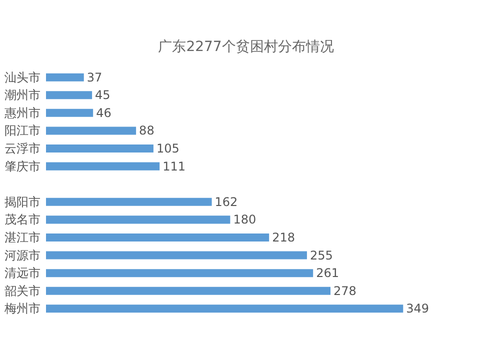  I want to click on y-tick-label: 清远市, so click(22, 273).